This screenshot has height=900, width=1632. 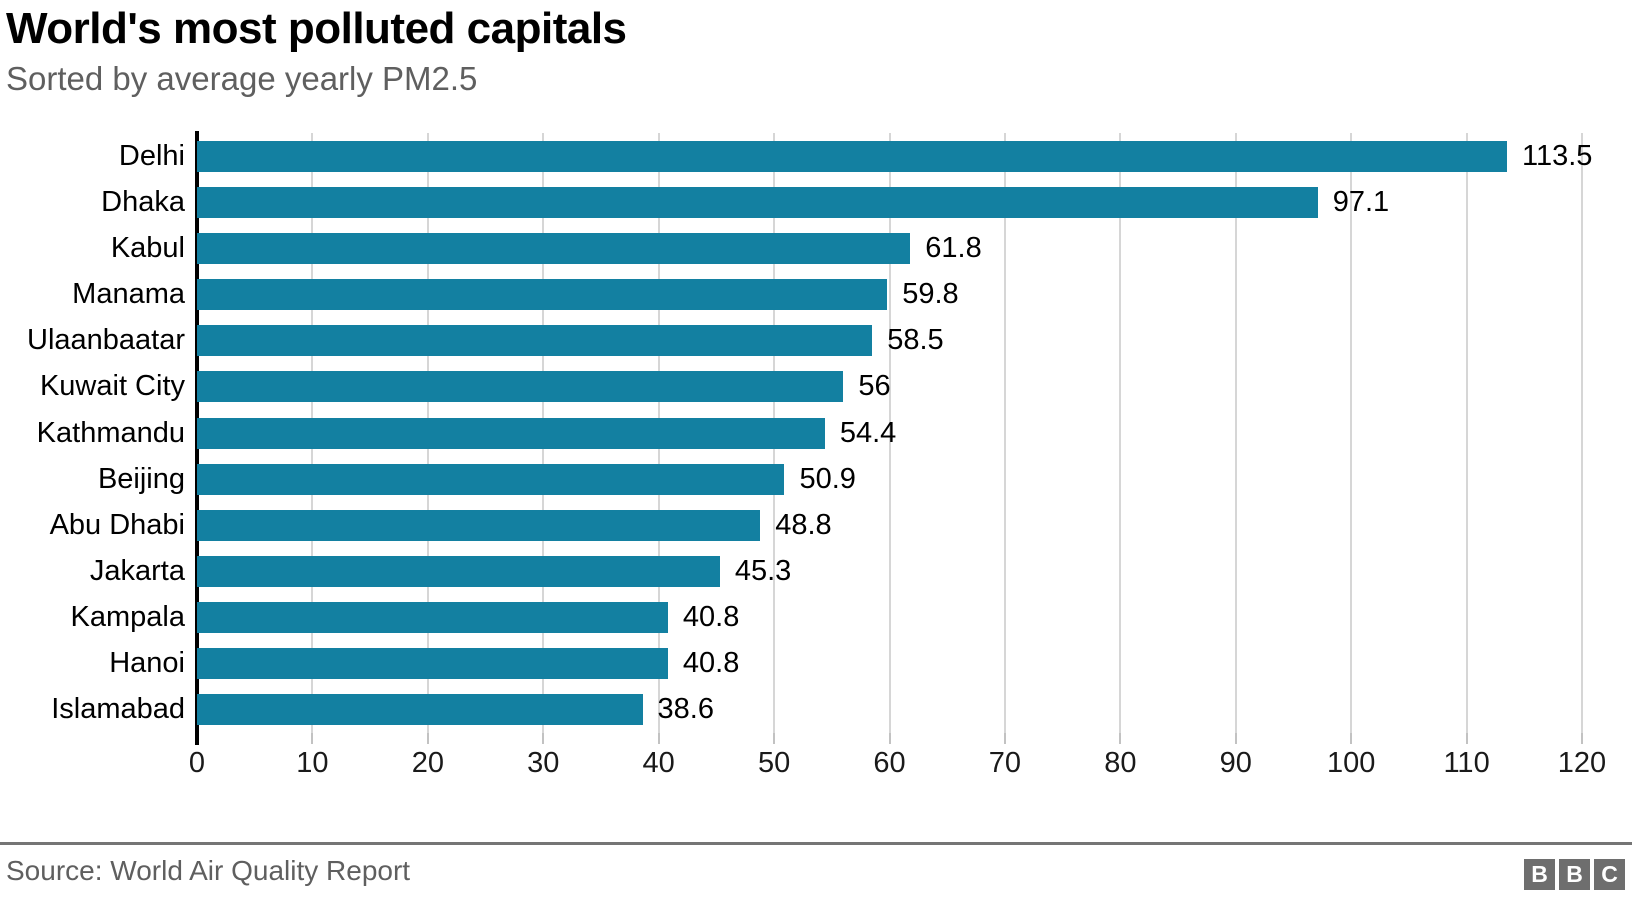 What do you see at coordinates (1361, 201) in the screenshot?
I see `value-label: 97.1` at bounding box center [1361, 201].